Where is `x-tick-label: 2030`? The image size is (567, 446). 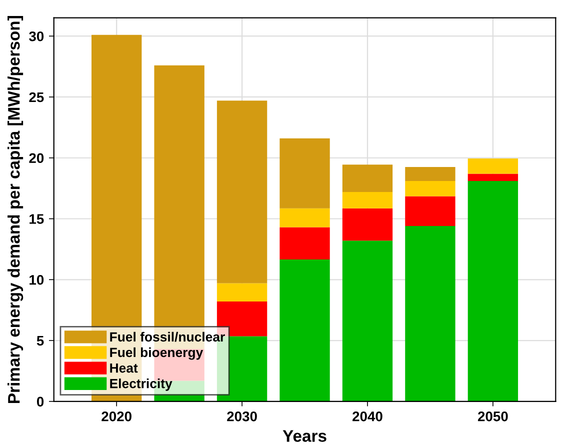
x-tick-label: 2030 is located at coordinates (242, 416).